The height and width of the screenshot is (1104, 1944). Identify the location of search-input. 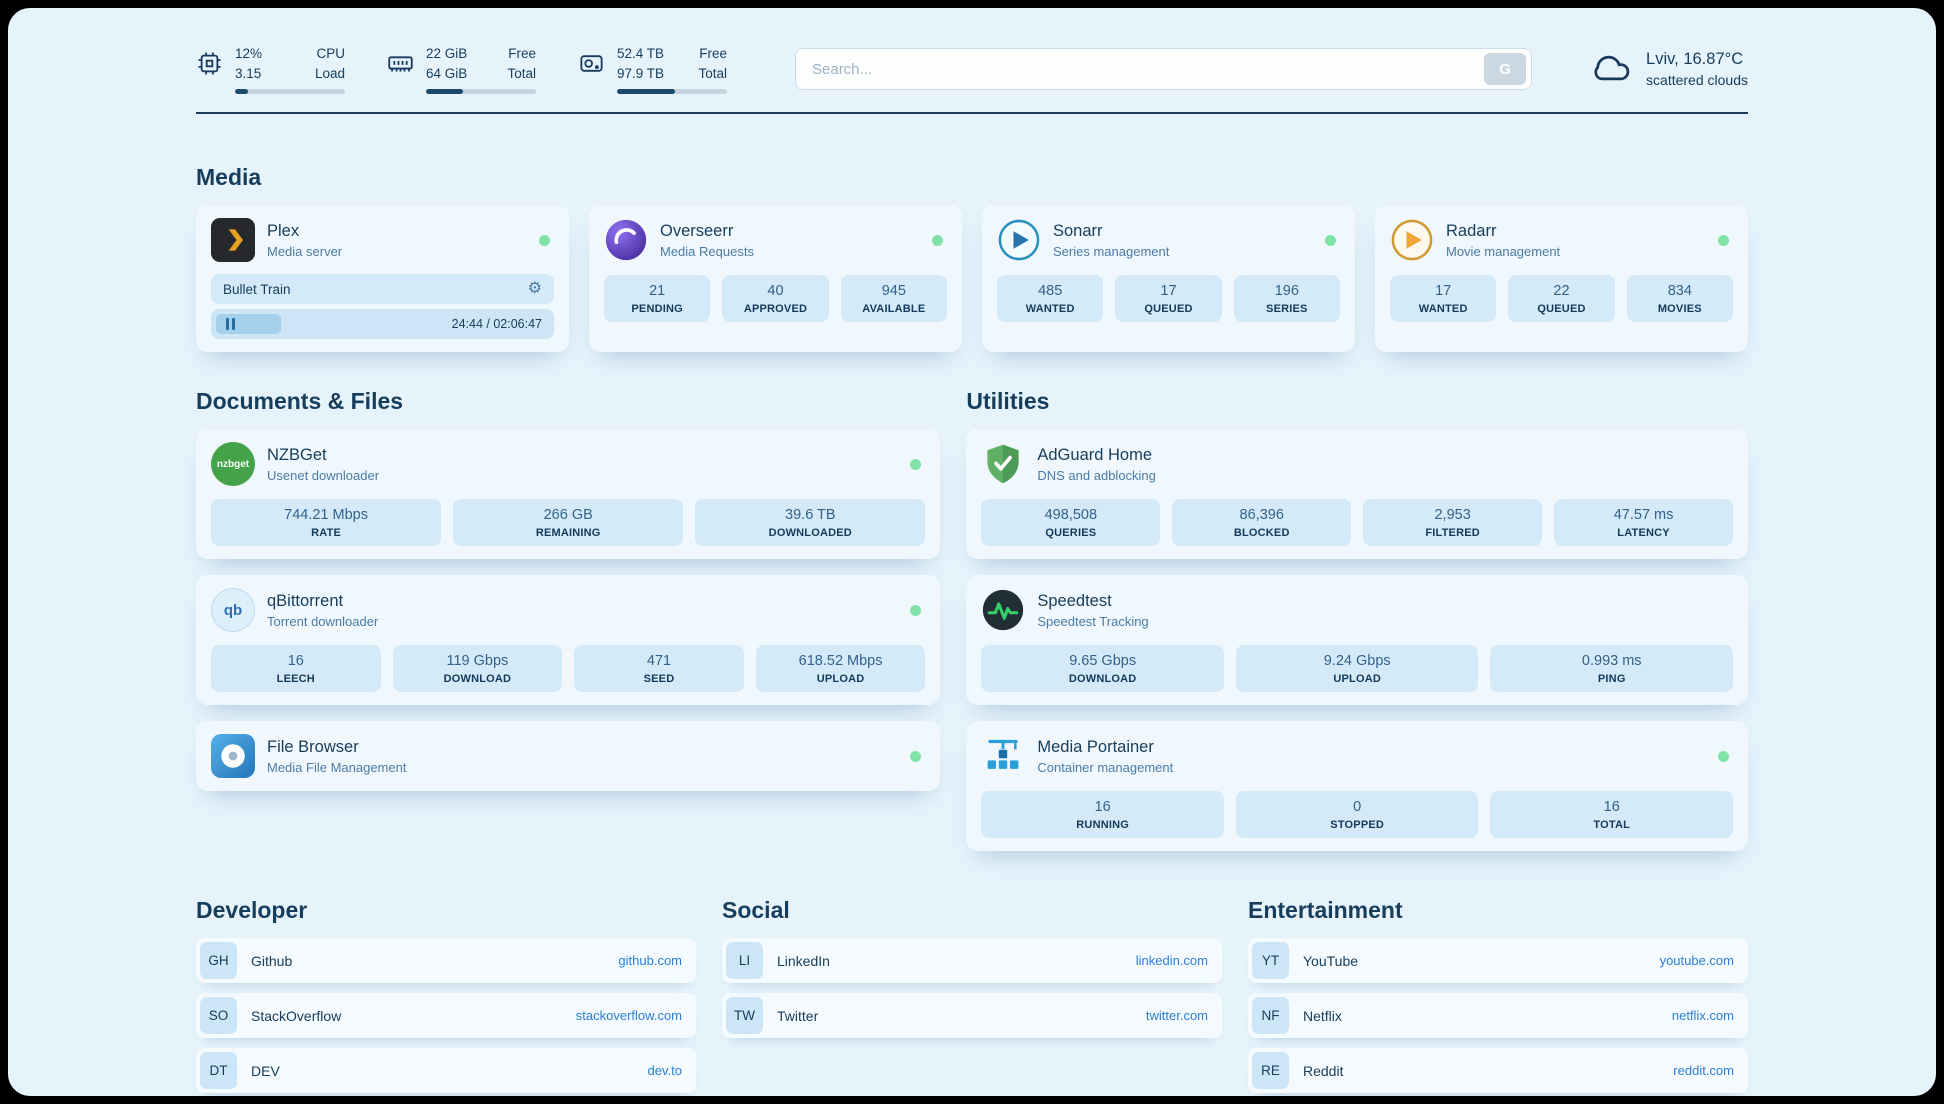
(1148, 69).